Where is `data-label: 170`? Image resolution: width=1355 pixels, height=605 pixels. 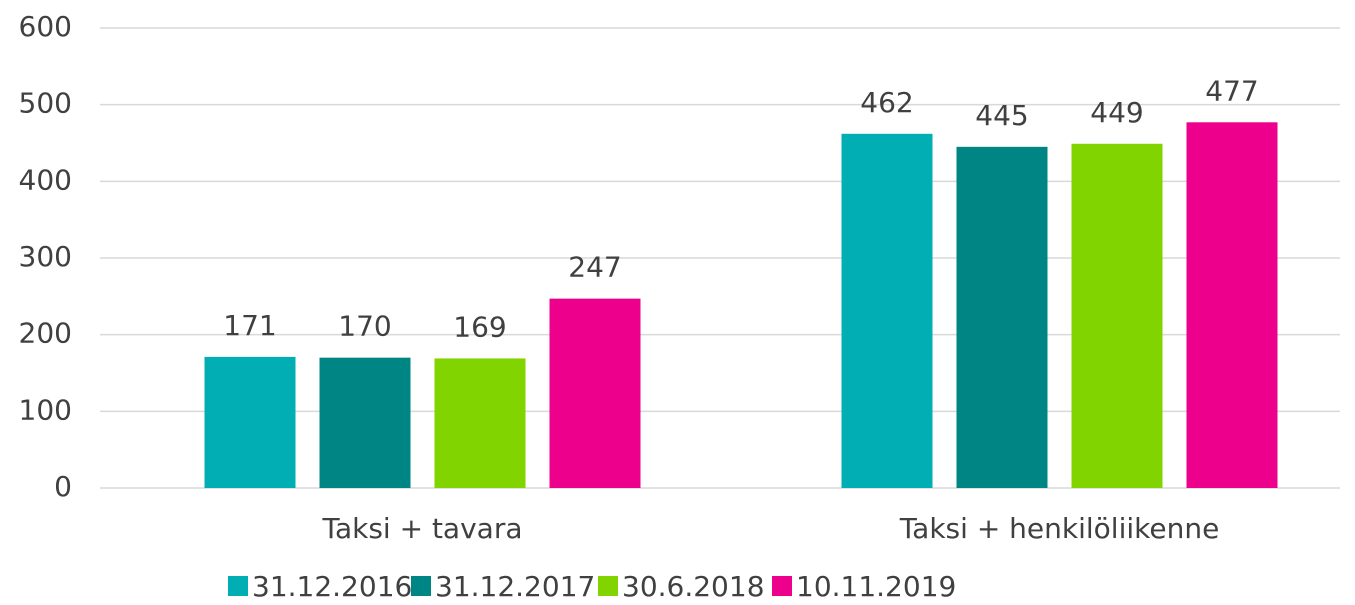 data-label: 170 is located at coordinates (364, 326).